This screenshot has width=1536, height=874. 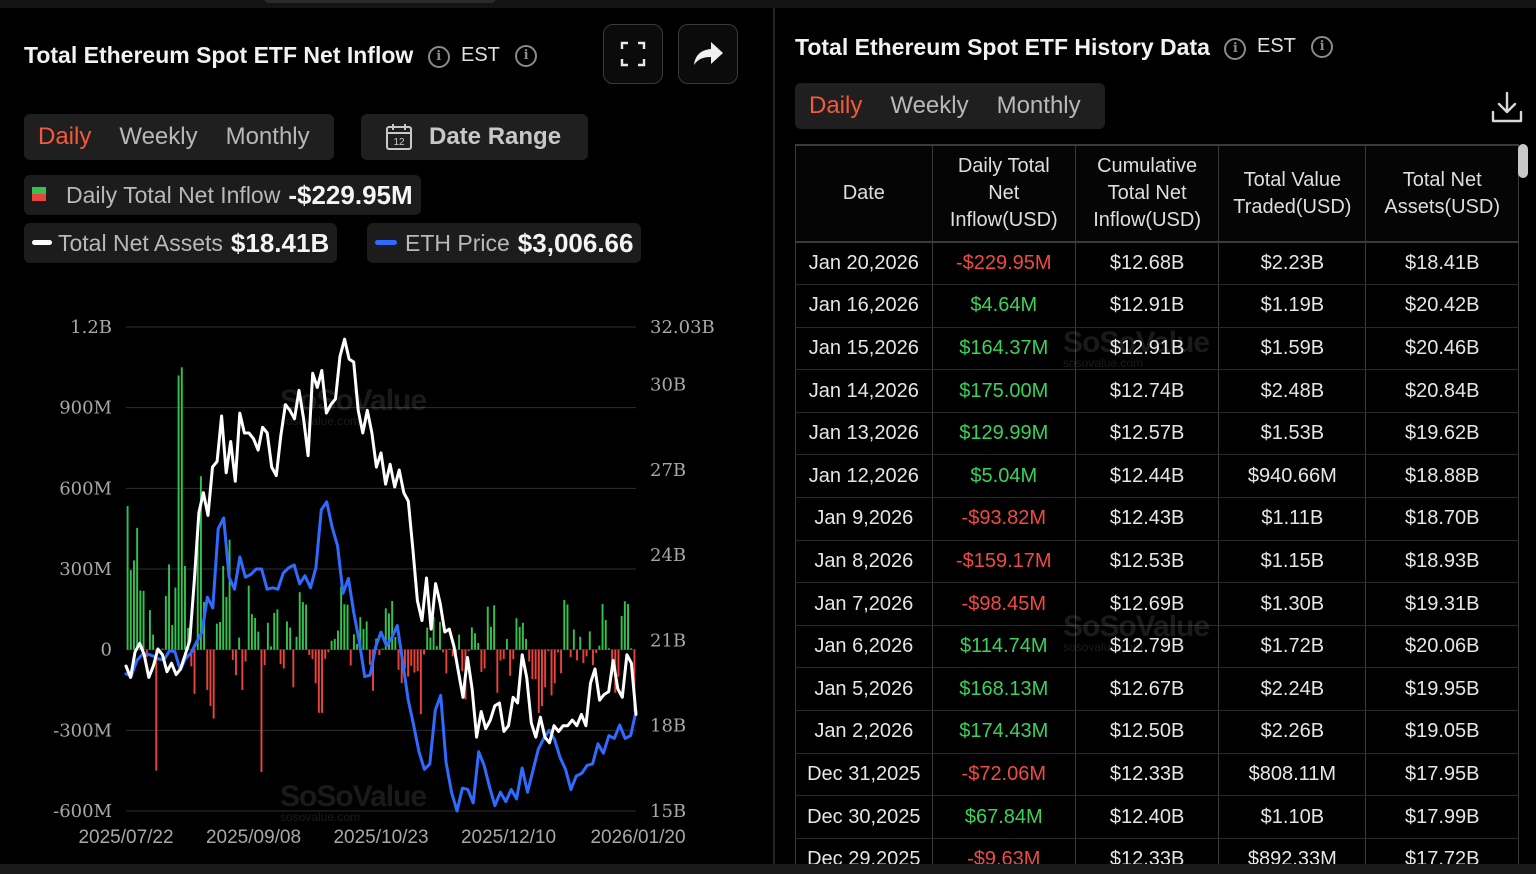 What do you see at coordinates (380, 837) in the screenshot?
I see `x-tick-label: 2025/10/23` at bounding box center [380, 837].